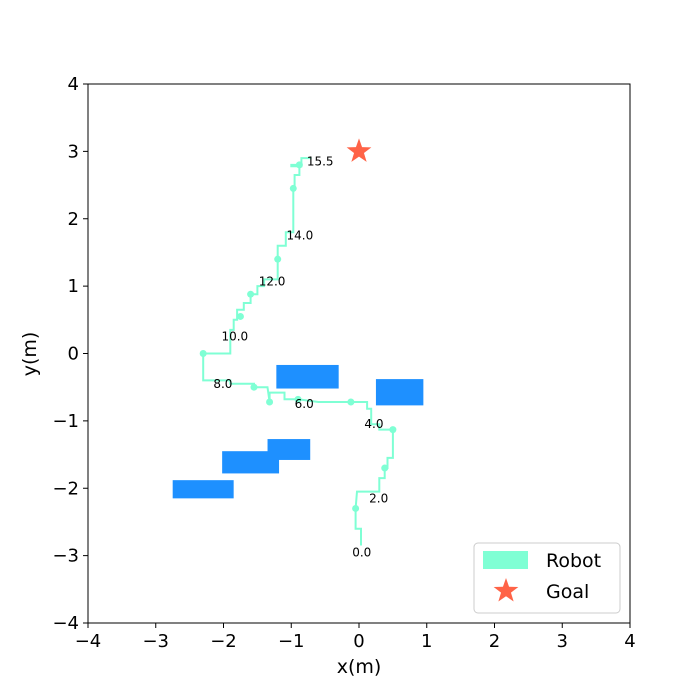  Describe the element at coordinates (629, 641) in the screenshot. I see `x-tick-label: 4` at that location.